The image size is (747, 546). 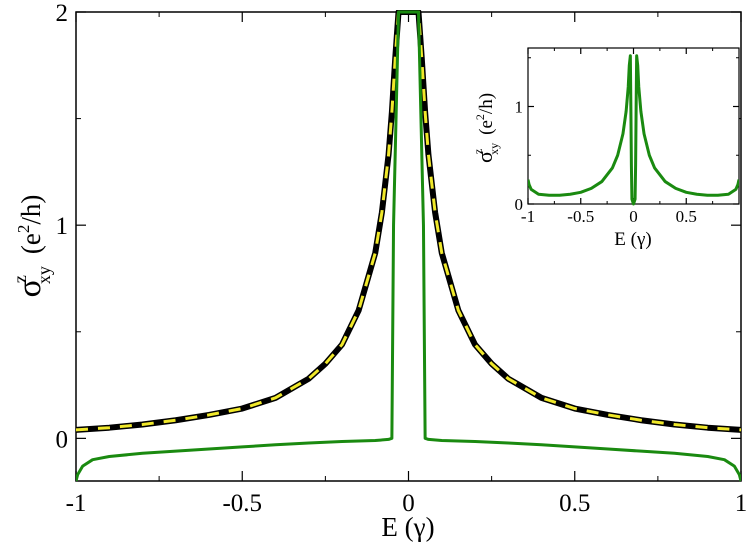 I want to click on inset-plot: -1 -0.5 0 0.5 0 1 E (γ) σz xy (e2/h), so click(x=605, y=148).